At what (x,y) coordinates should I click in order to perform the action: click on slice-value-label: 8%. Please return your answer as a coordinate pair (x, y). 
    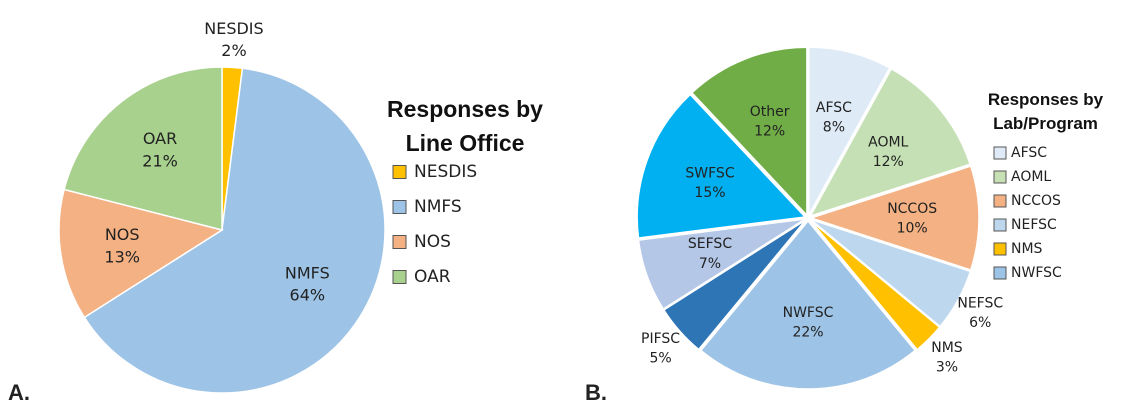
    Looking at the image, I should click on (834, 128).